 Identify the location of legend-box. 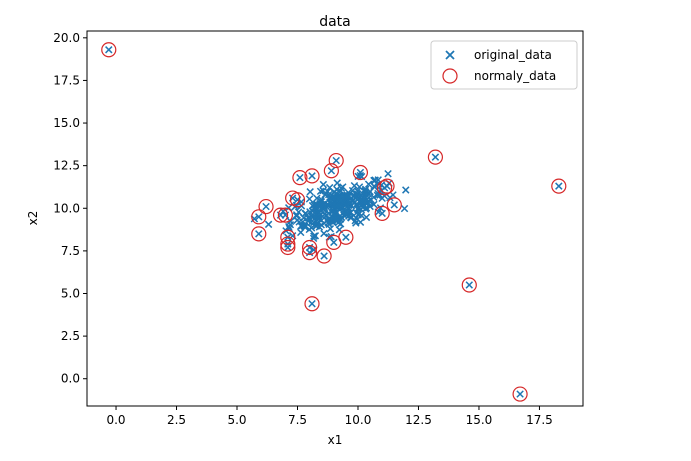
(504, 65).